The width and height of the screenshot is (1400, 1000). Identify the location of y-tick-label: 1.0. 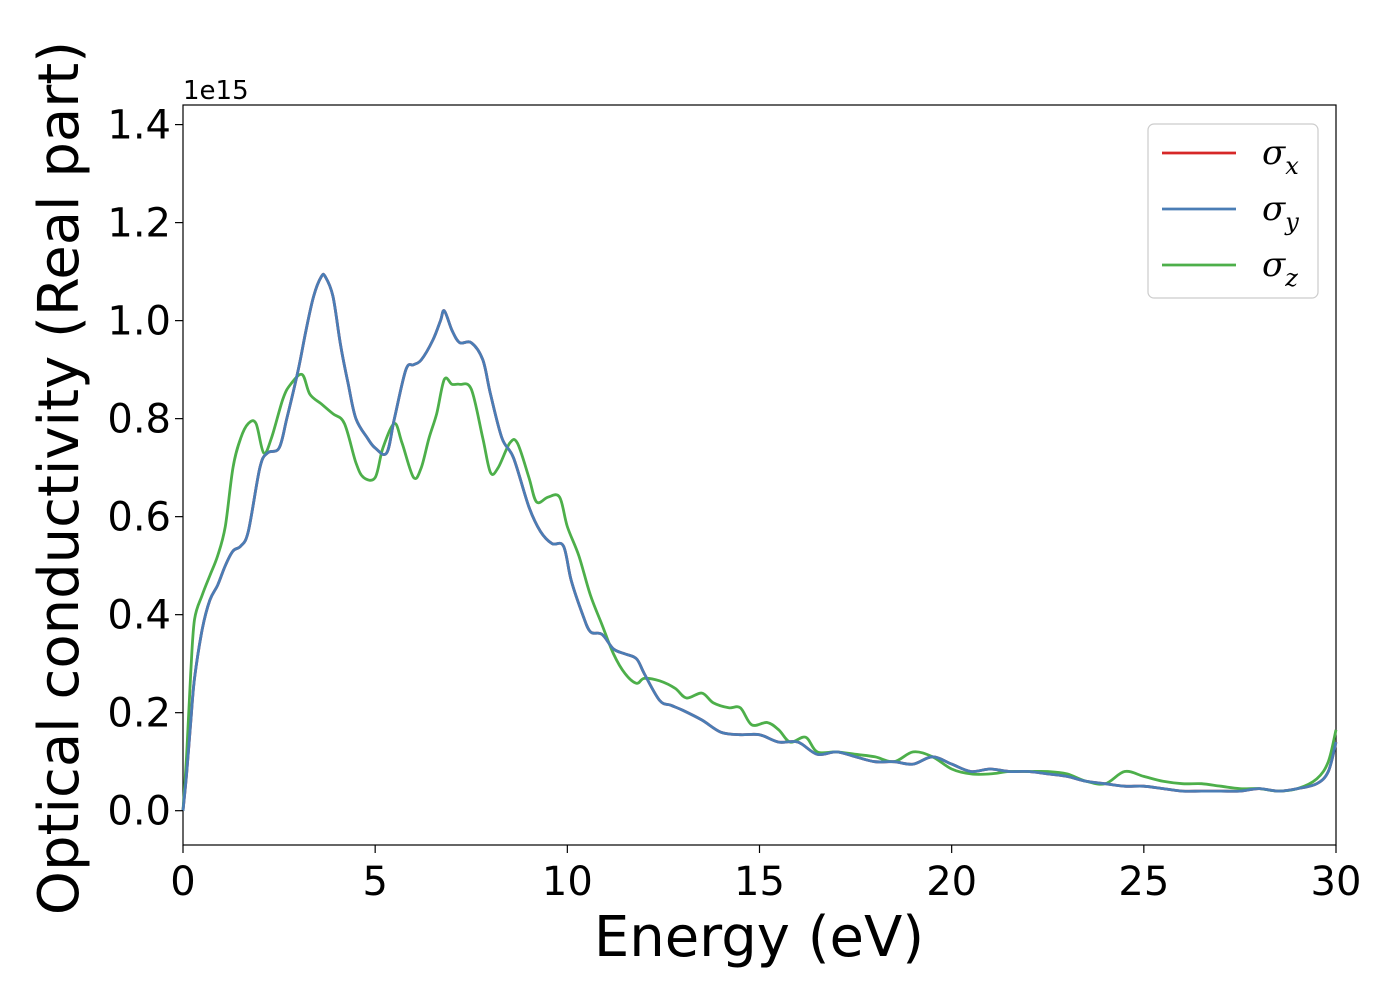
(139, 322).